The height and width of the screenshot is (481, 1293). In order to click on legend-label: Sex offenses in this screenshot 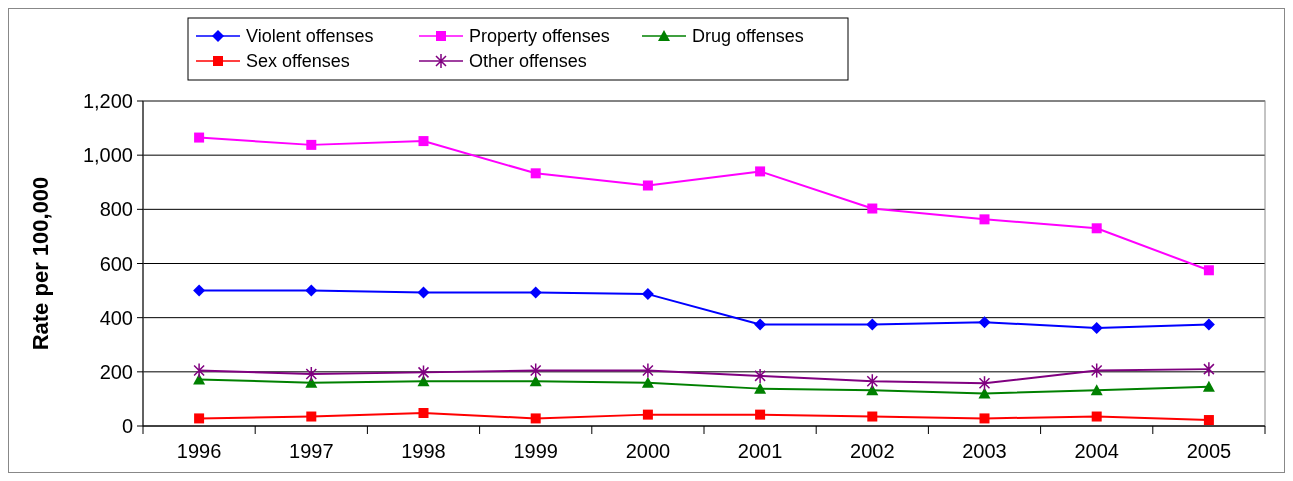, I will do `click(298, 61)`.